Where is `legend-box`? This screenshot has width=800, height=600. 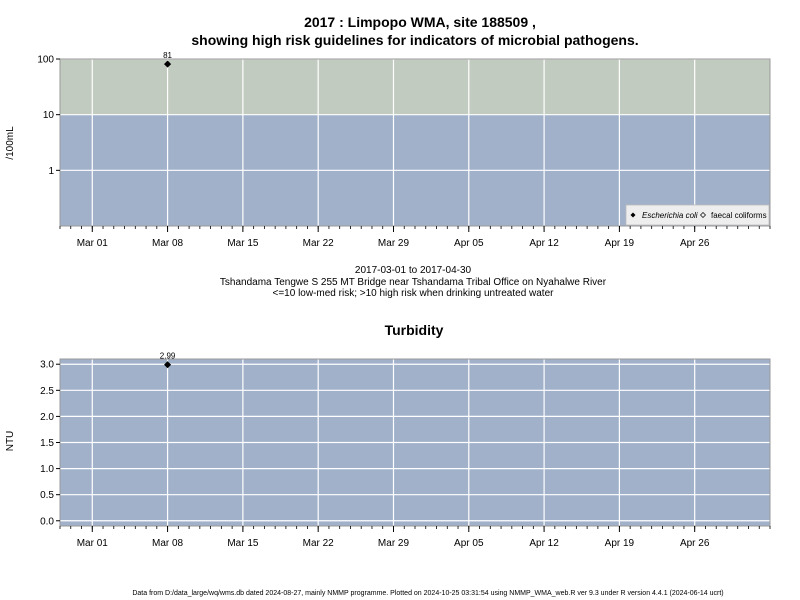
legend-box is located at coordinates (697, 215).